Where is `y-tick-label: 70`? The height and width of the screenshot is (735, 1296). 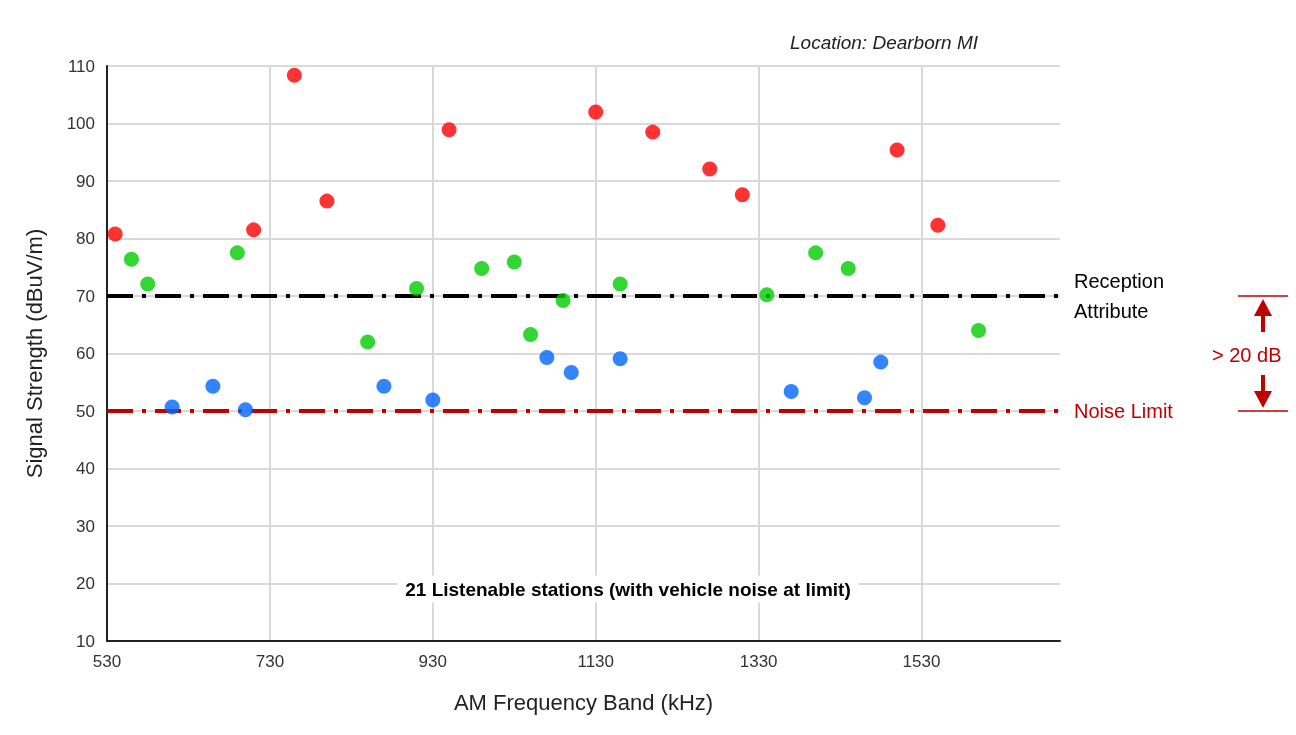
y-tick-label: 70 is located at coordinates (85, 296).